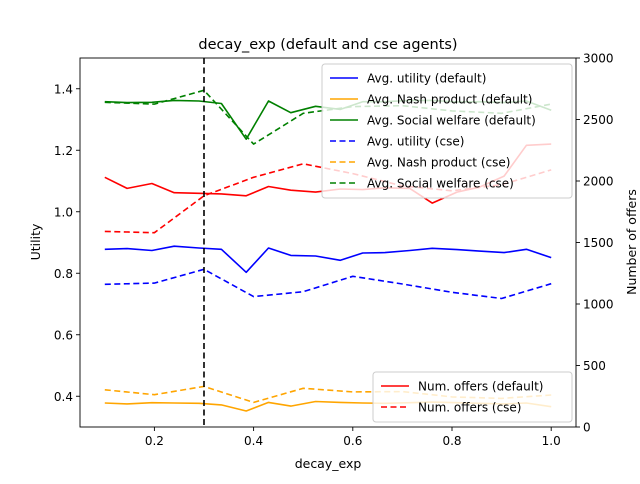  Describe the element at coordinates (352, 441) in the screenshot. I see `x-tick-label: 0.6` at that location.